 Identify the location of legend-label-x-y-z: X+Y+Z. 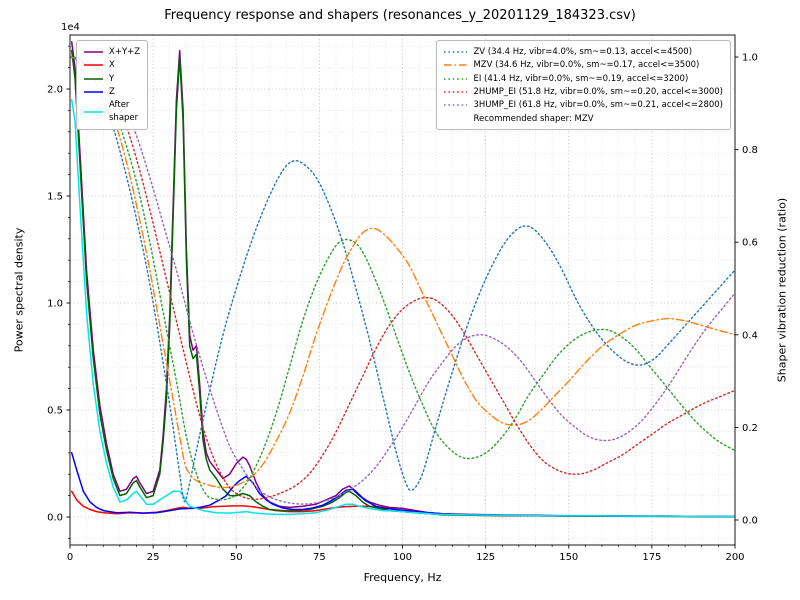
(125, 52).